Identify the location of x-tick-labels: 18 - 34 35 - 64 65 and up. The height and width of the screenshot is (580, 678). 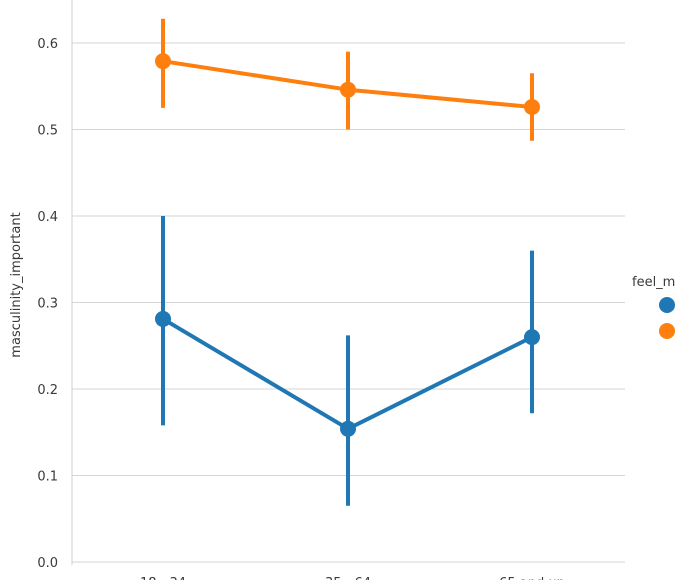
(352, 578).